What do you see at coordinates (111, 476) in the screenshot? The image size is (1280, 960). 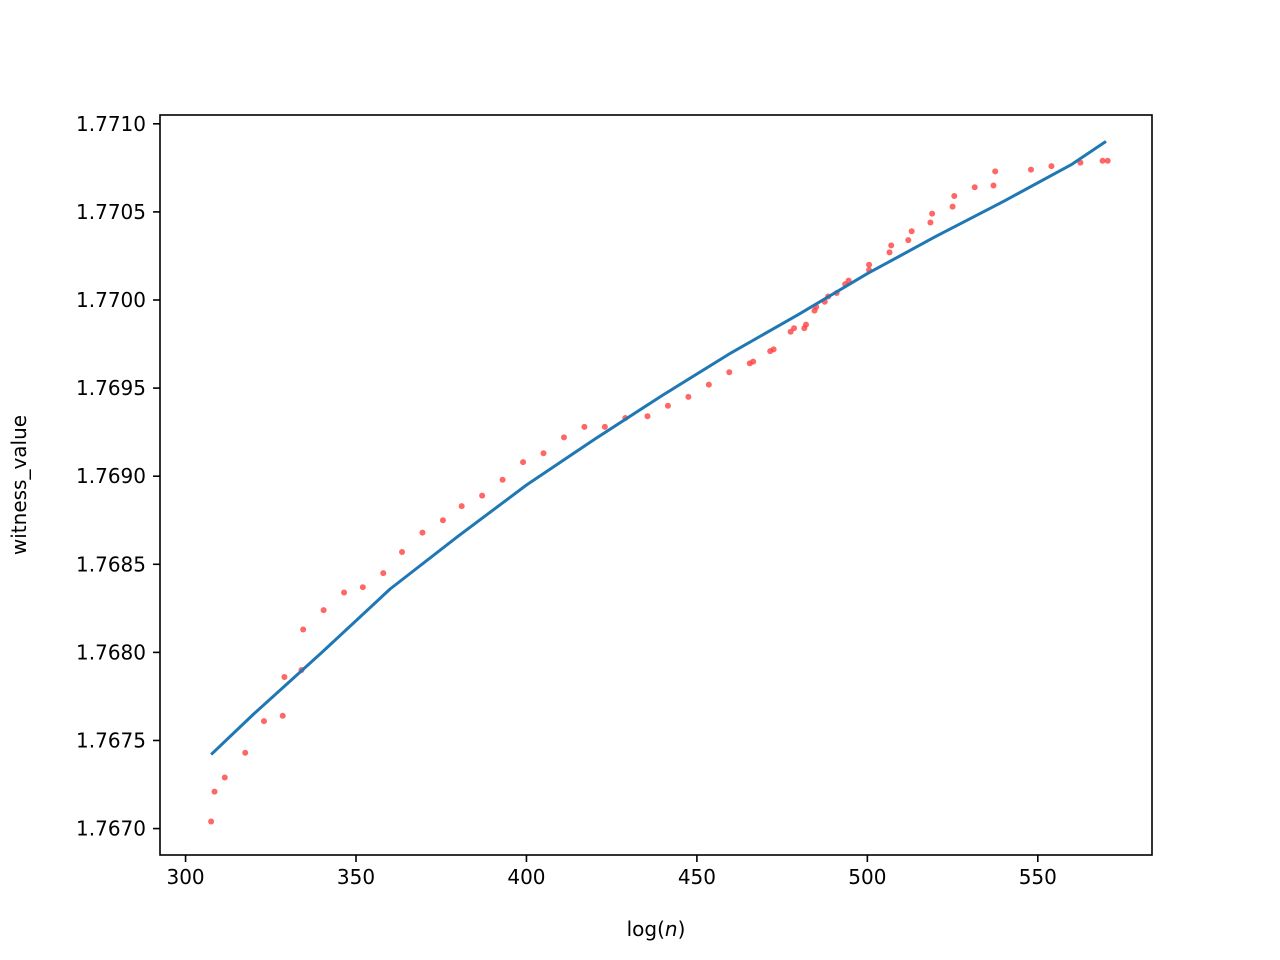 I see `y-tick-label: 1.7690` at bounding box center [111, 476].